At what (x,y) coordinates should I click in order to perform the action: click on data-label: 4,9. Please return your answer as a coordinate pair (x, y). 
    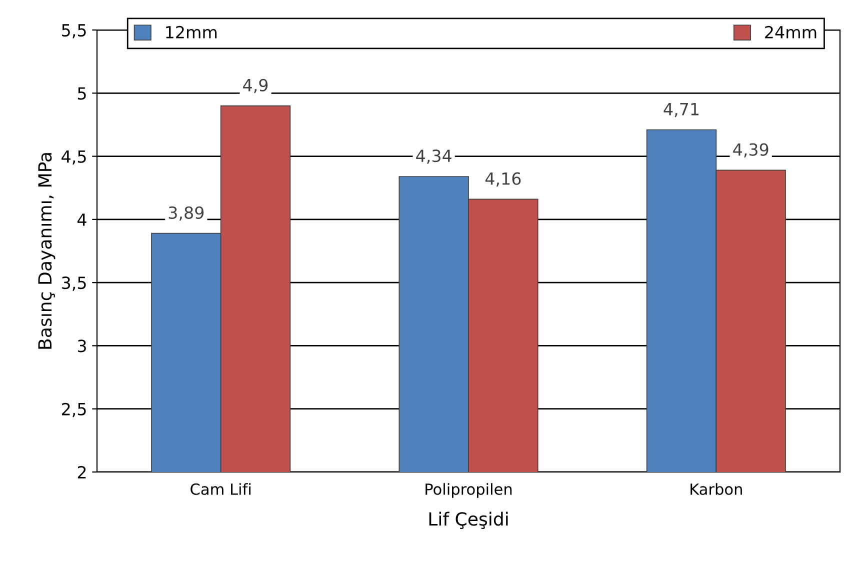
    Looking at the image, I should click on (255, 86).